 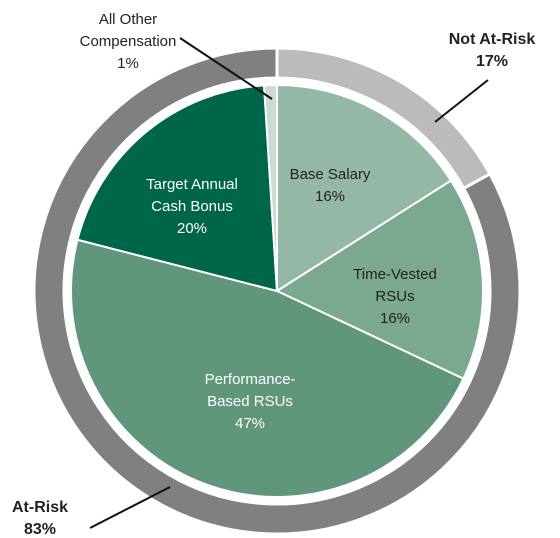 What do you see at coordinates (492, 61) in the screenshot?
I see `ring-value-label: 17%` at bounding box center [492, 61].